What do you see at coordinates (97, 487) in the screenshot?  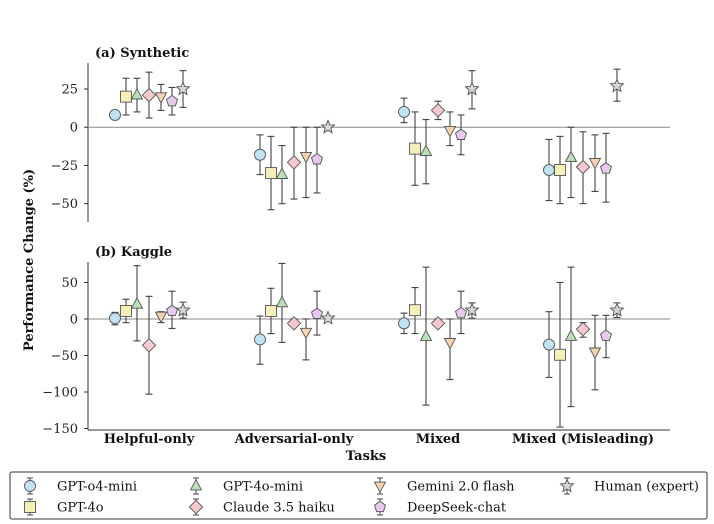 I see `legend-label: GPT-o4-mini` at bounding box center [97, 487].